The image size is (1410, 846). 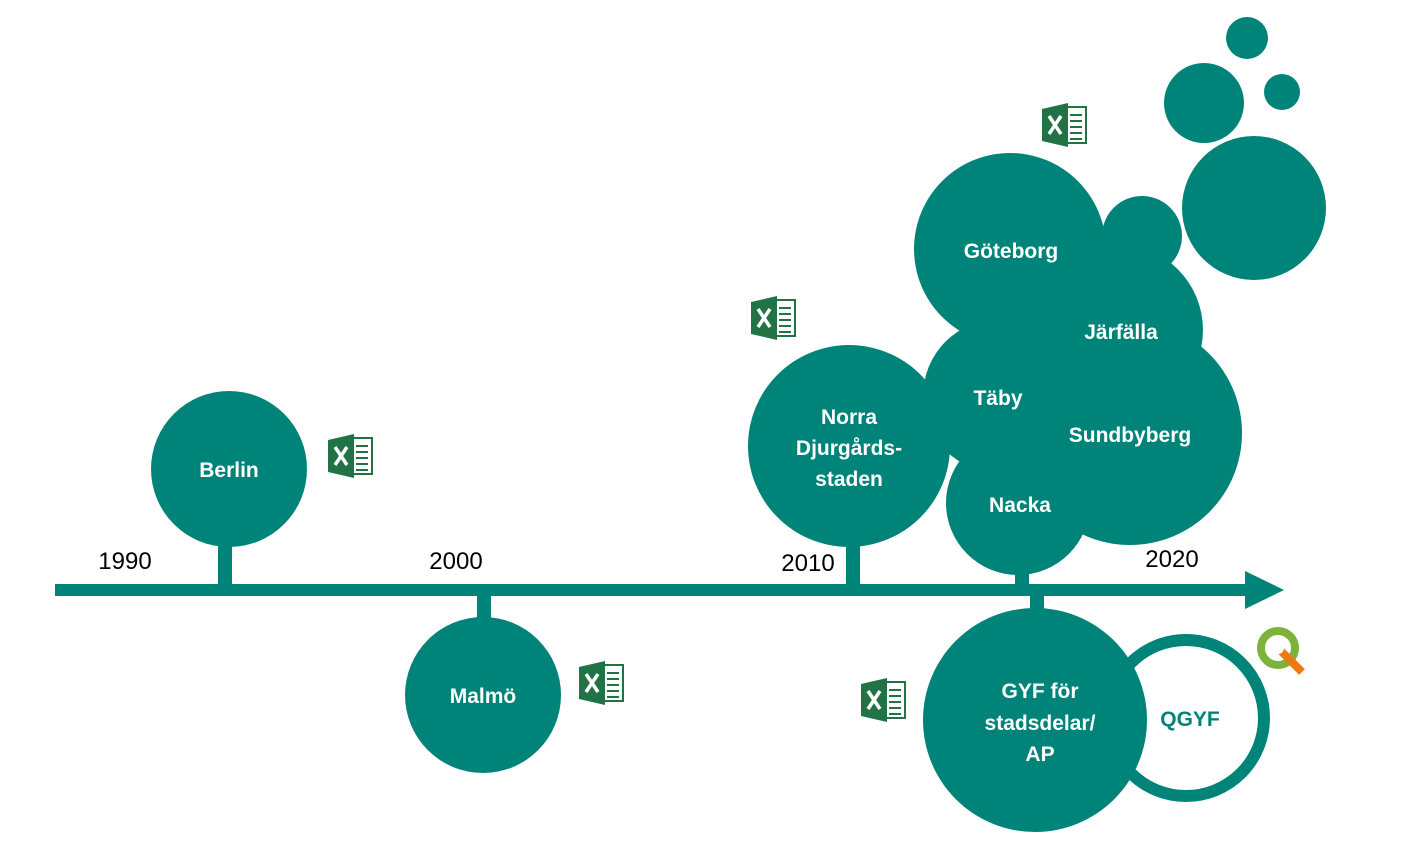 What do you see at coordinates (124, 561) in the screenshot?
I see `year-label: 1990` at bounding box center [124, 561].